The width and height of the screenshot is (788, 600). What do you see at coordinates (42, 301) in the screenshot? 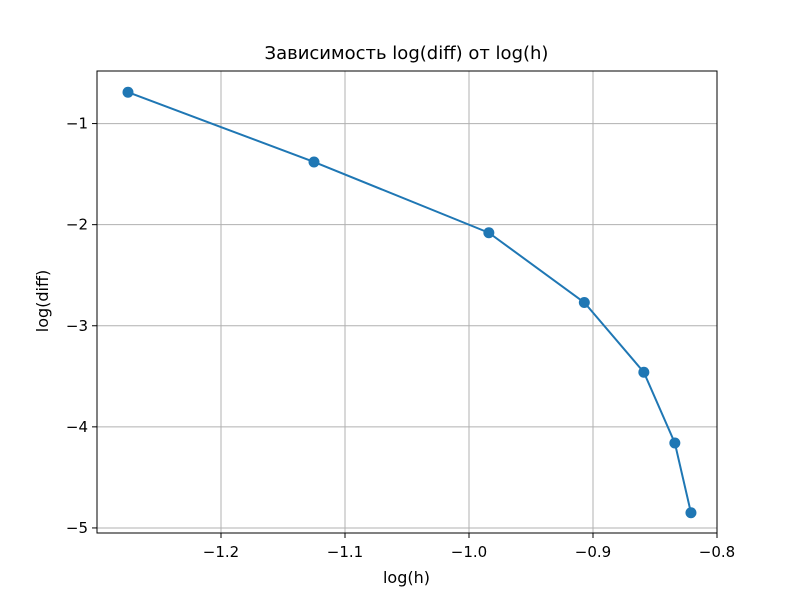
I see `y-axis-label: log(diff)` at bounding box center [42, 301].